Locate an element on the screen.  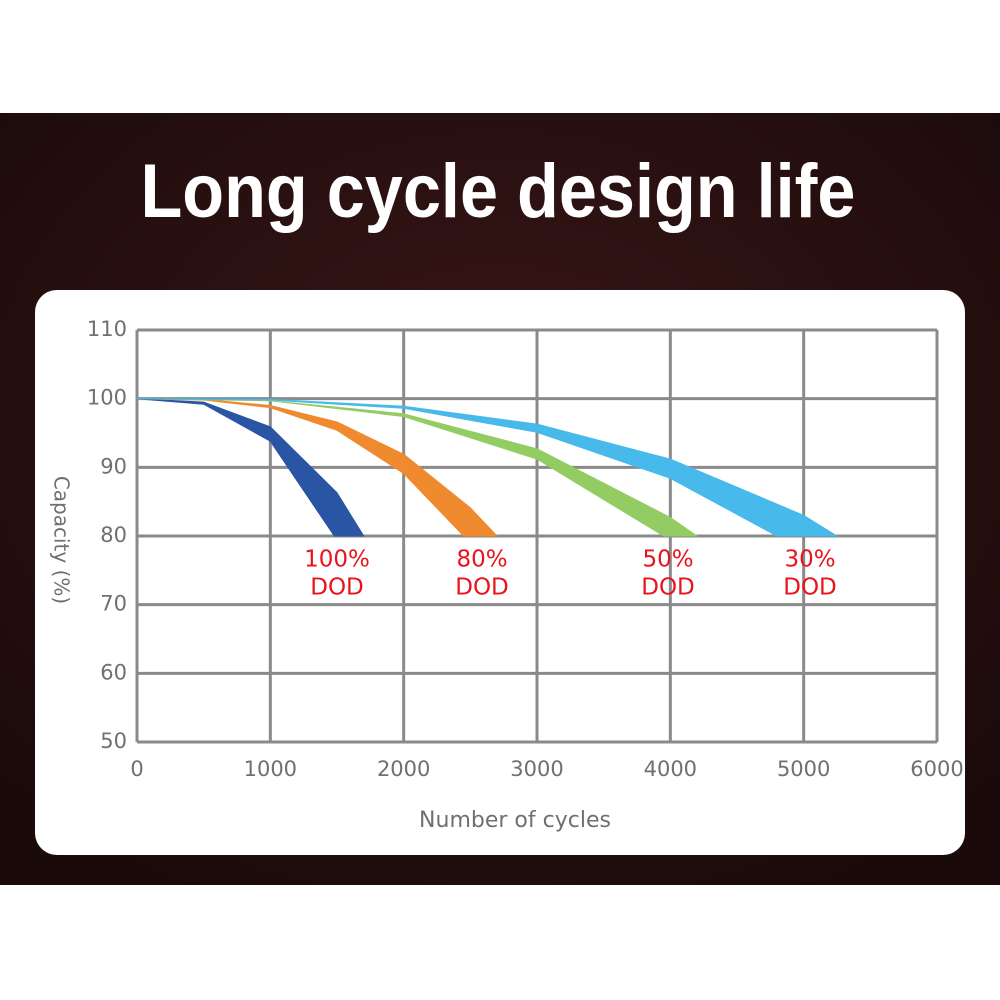
y-tick-label: 70 is located at coordinates (113, 604).